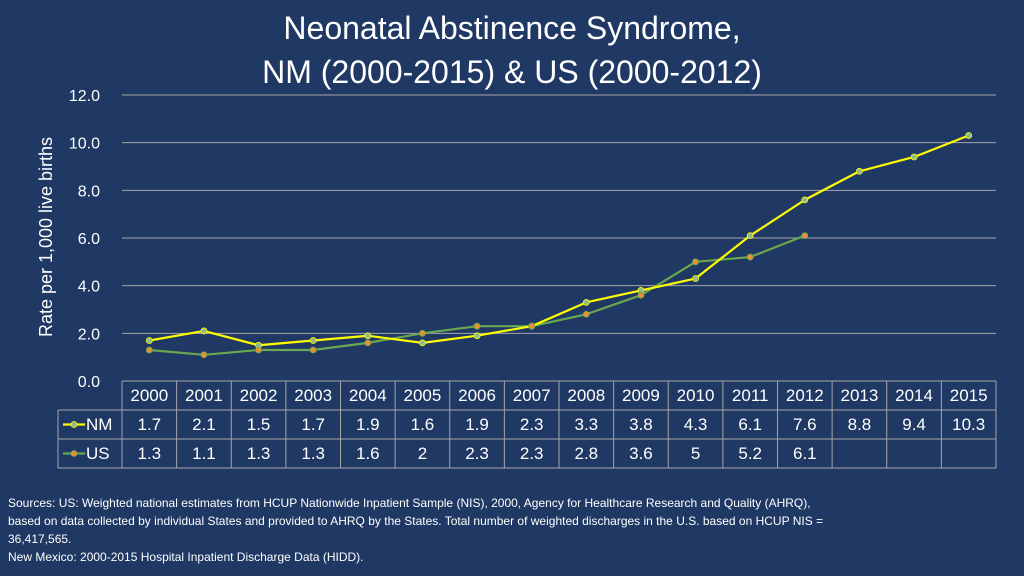  I want to click on data-label-nm: 6.1, so click(750, 424).